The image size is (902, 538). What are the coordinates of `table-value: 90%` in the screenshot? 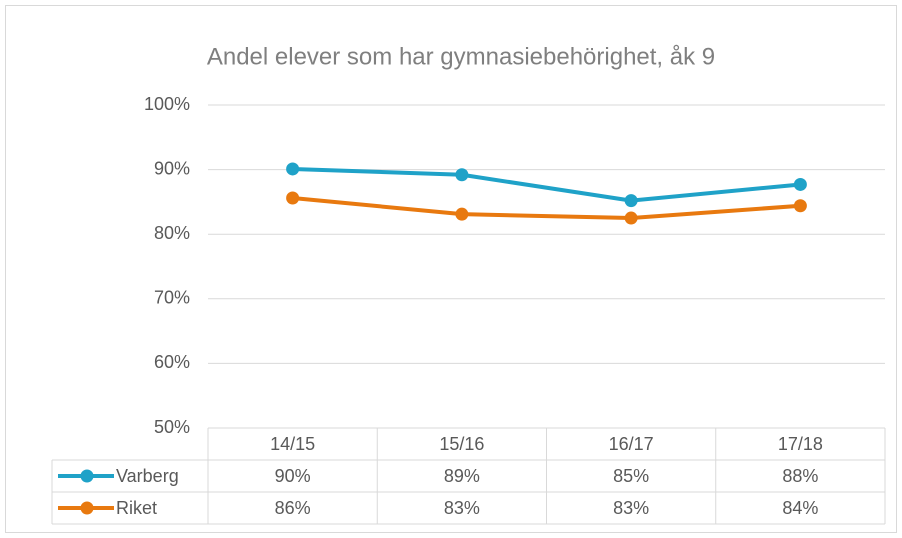 It's located at (293, 476).